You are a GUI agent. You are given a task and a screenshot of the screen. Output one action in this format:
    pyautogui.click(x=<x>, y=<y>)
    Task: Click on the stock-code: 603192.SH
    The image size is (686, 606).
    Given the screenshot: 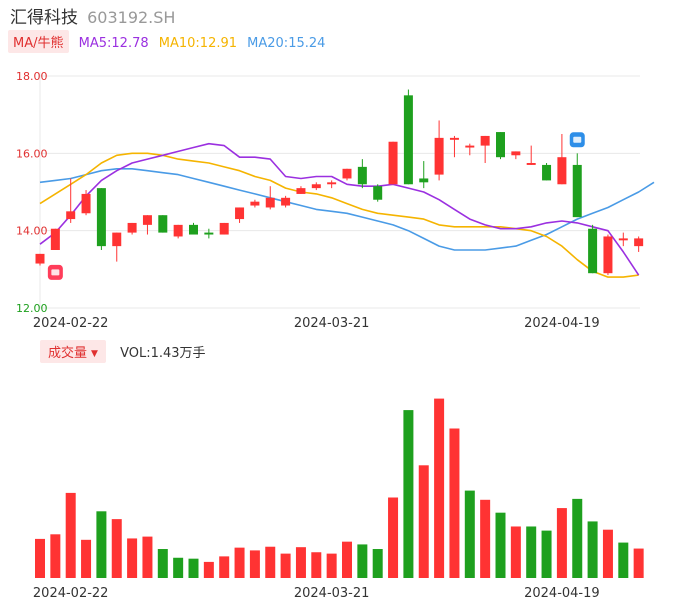 What is the action you would take?
    pyautogui.click(x=131, y=17)
    